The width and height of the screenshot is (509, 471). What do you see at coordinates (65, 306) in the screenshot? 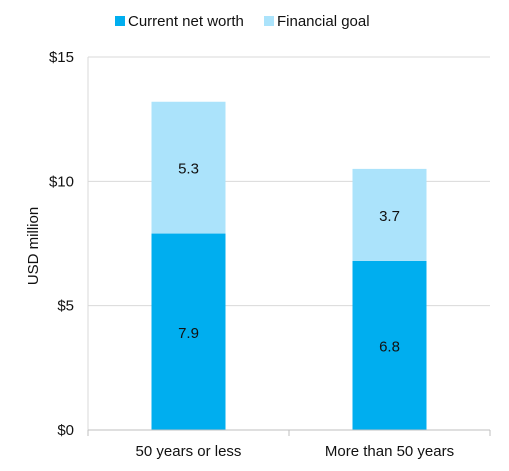
I see `y-tick-label: $5` at bounding box center [65, 306].